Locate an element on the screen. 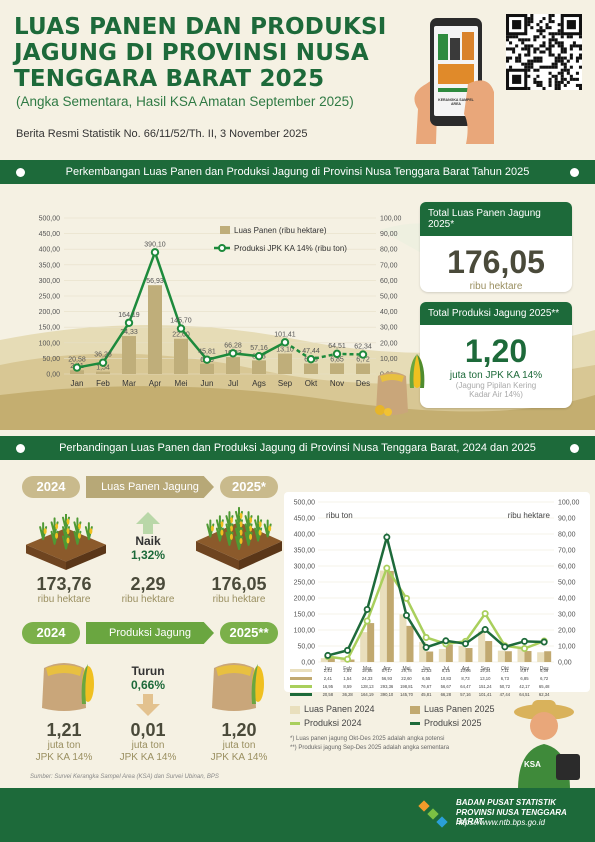  table-cell: 2,84 is located at coordinates (347, 670).